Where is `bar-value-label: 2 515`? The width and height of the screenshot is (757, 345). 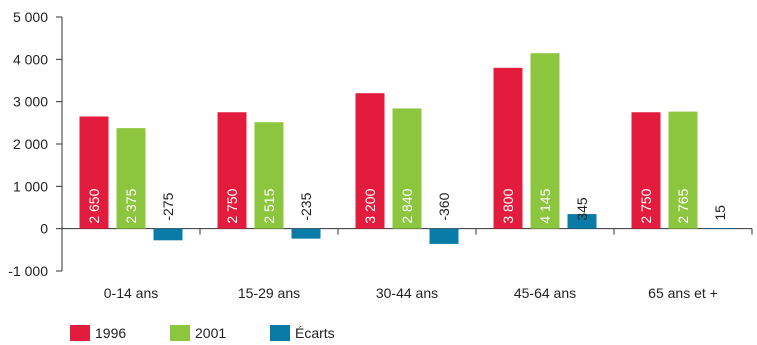
bar-value-label: 2 515 is located at coordinates (269, 205).